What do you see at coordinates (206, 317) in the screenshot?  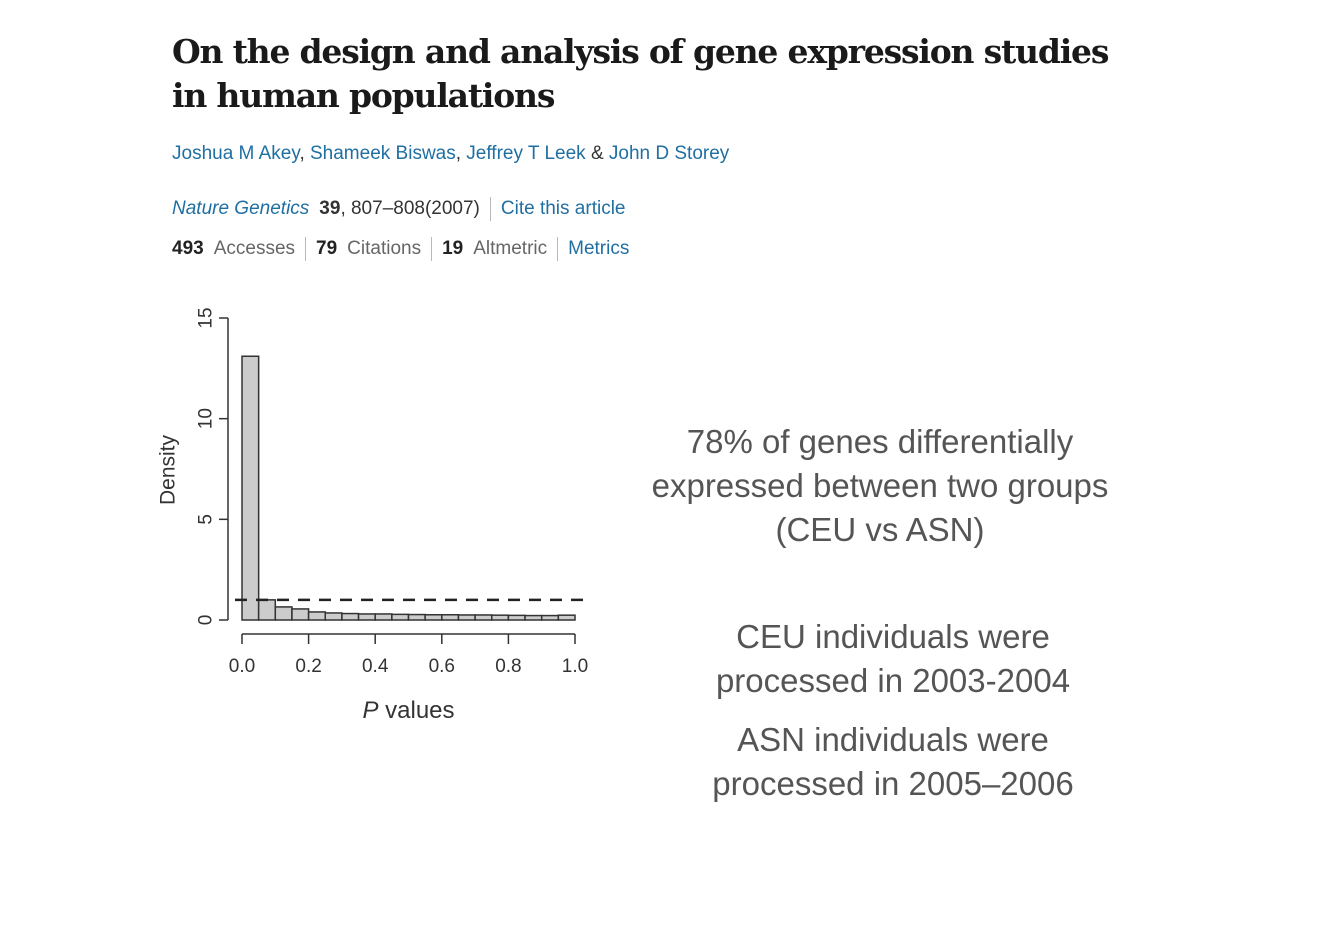 I see `y-tick-label: 15` at bounding box center [206, 317].